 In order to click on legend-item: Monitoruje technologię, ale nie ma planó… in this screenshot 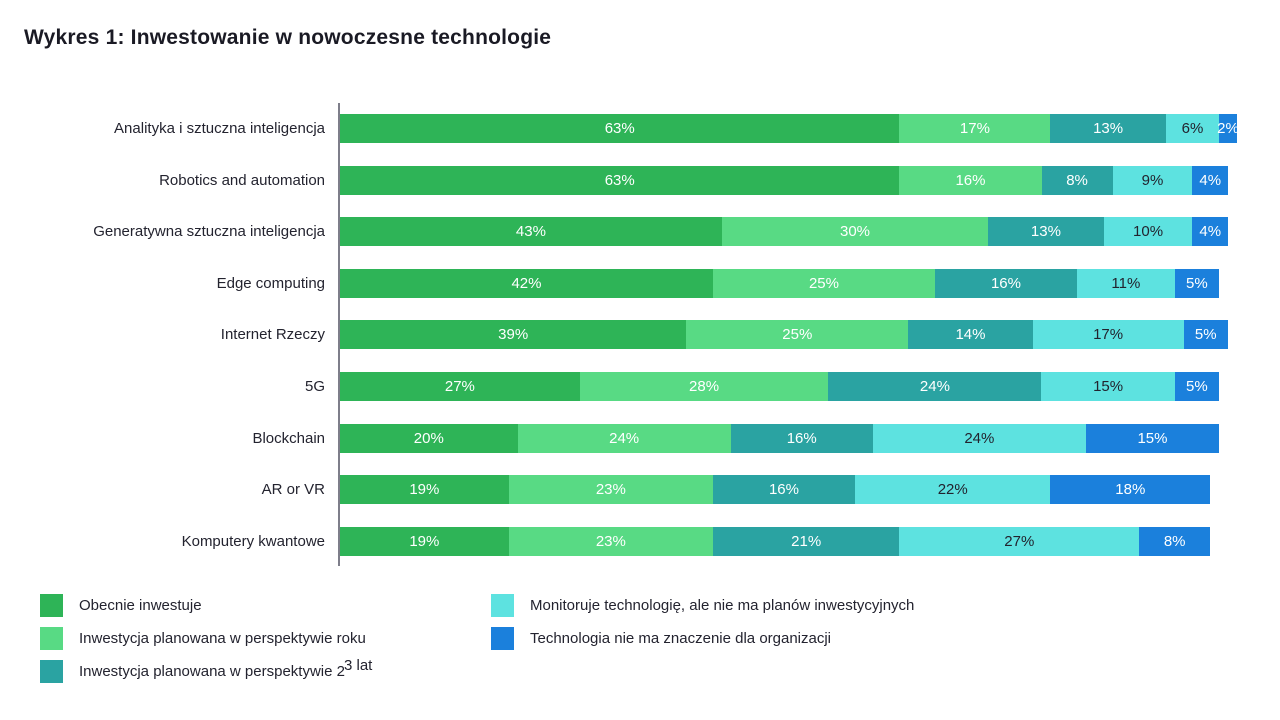, I will do `click(702, 605)`.